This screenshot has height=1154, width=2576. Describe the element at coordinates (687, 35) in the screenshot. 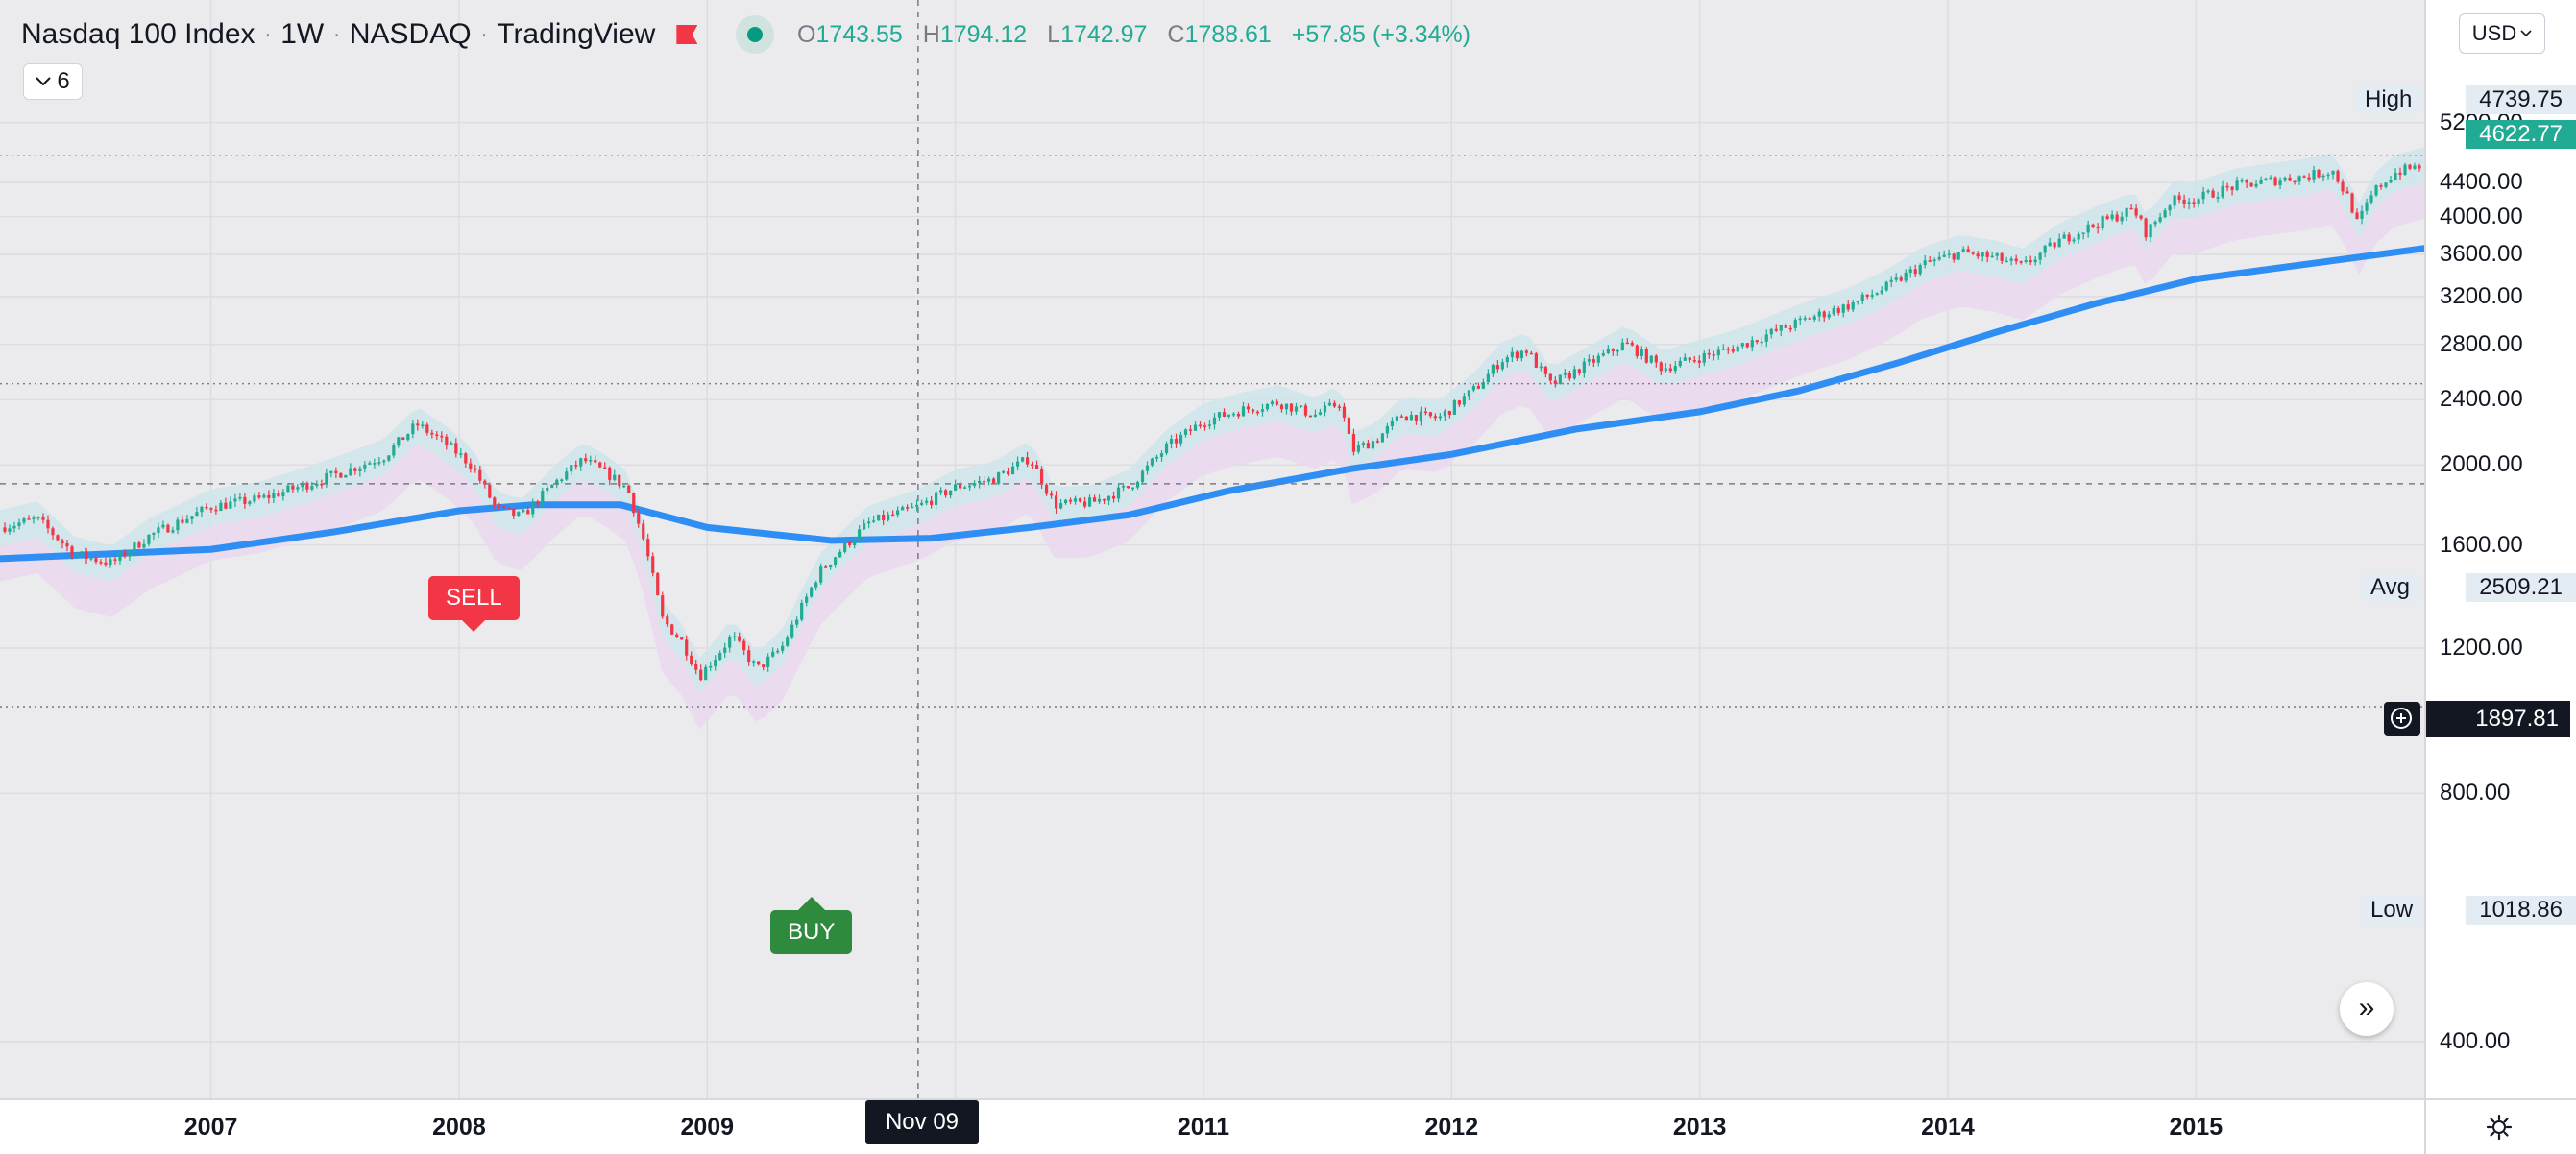

I see `flag-icon` at that location.